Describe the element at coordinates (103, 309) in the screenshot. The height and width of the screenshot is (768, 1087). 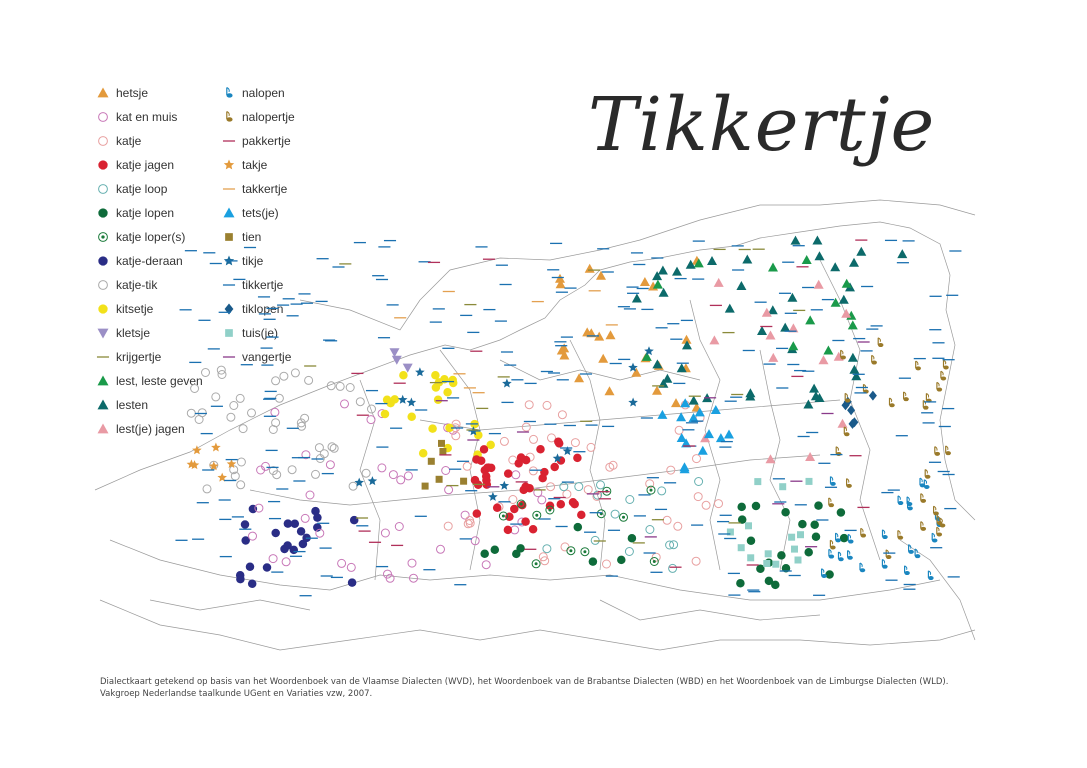
I see `legend-symbol-kitsetje-icon` at that location.